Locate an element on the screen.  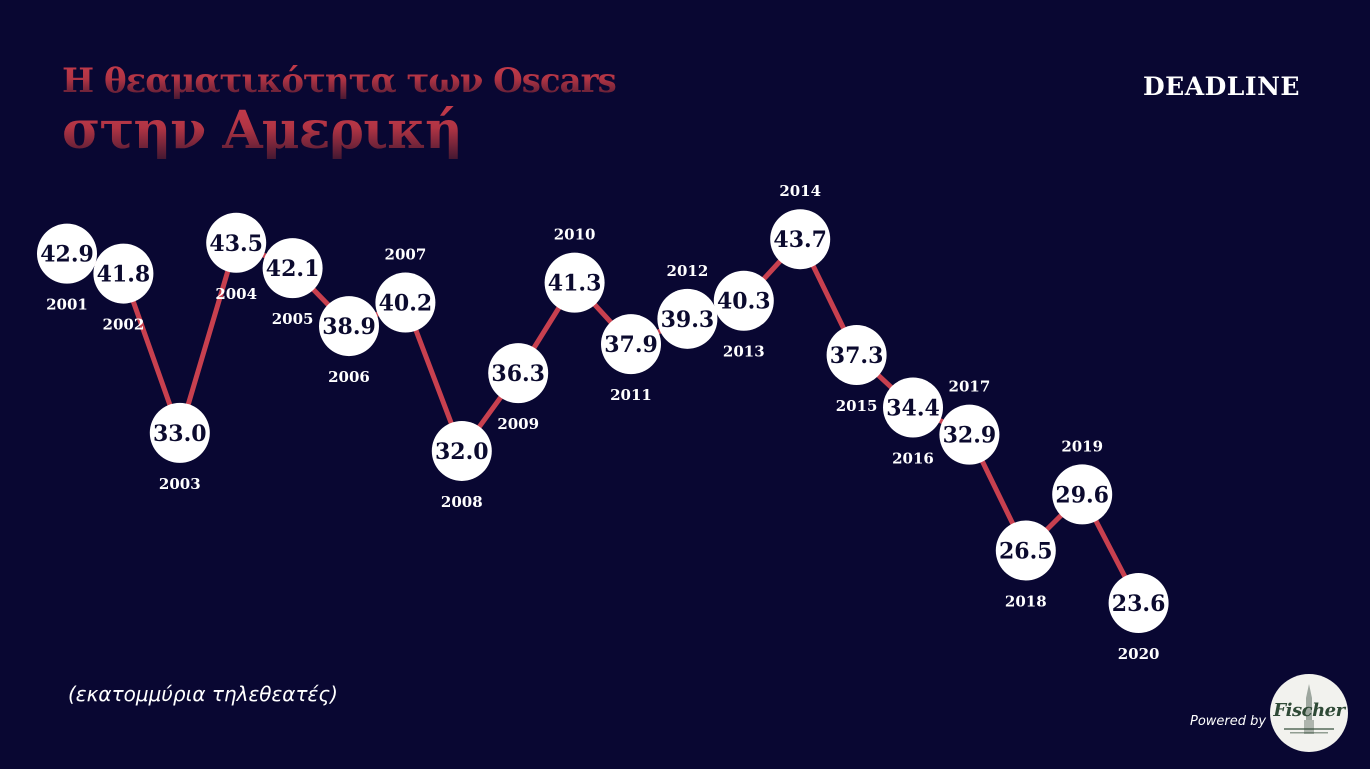
year-tick-label: 2005 is located at coordinates (293, 319).